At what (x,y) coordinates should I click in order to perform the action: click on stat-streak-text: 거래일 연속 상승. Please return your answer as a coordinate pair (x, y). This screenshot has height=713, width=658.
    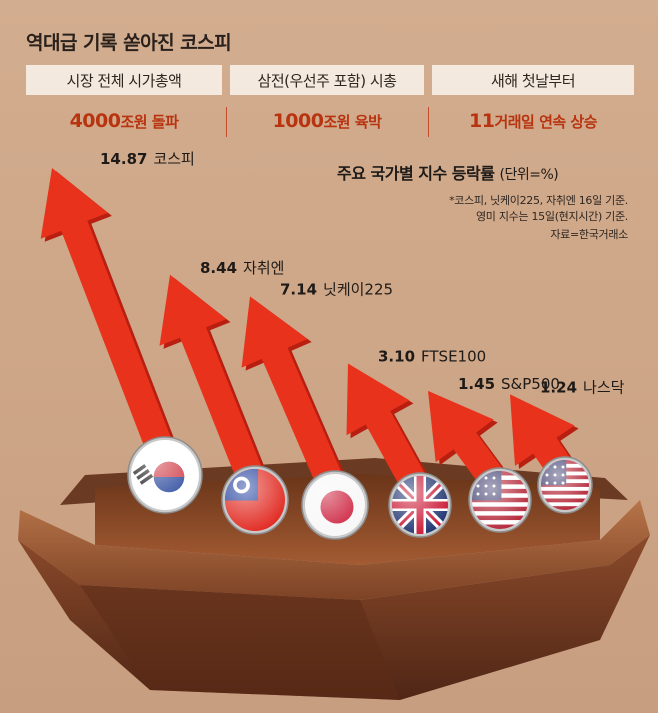
    Looking at the image, I should click on (545, 122).